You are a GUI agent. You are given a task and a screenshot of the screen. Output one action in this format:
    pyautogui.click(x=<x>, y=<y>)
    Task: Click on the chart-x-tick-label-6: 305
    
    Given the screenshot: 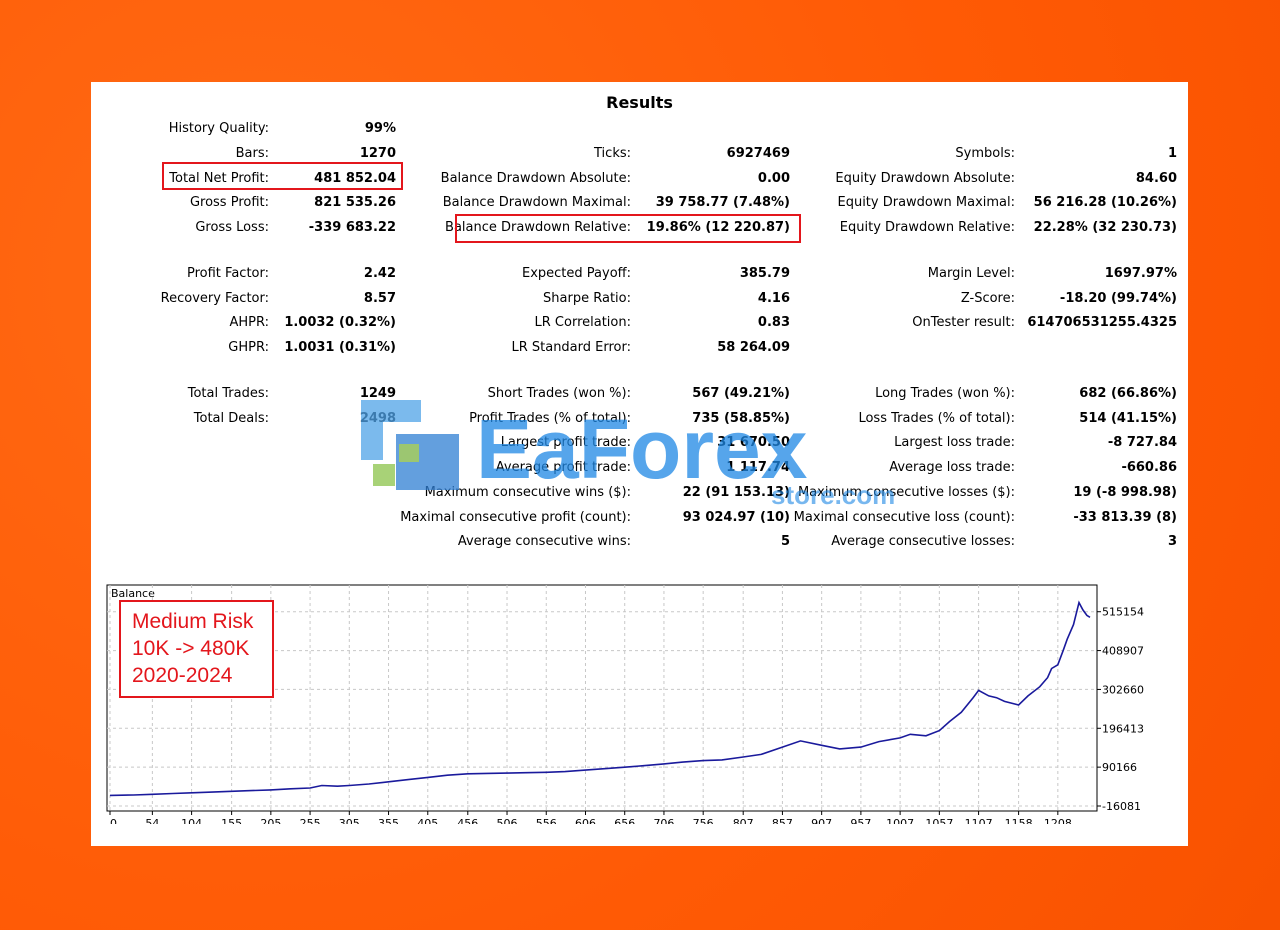 What is the action you would take?
    pyautogui.click(x=349, y=820)
    